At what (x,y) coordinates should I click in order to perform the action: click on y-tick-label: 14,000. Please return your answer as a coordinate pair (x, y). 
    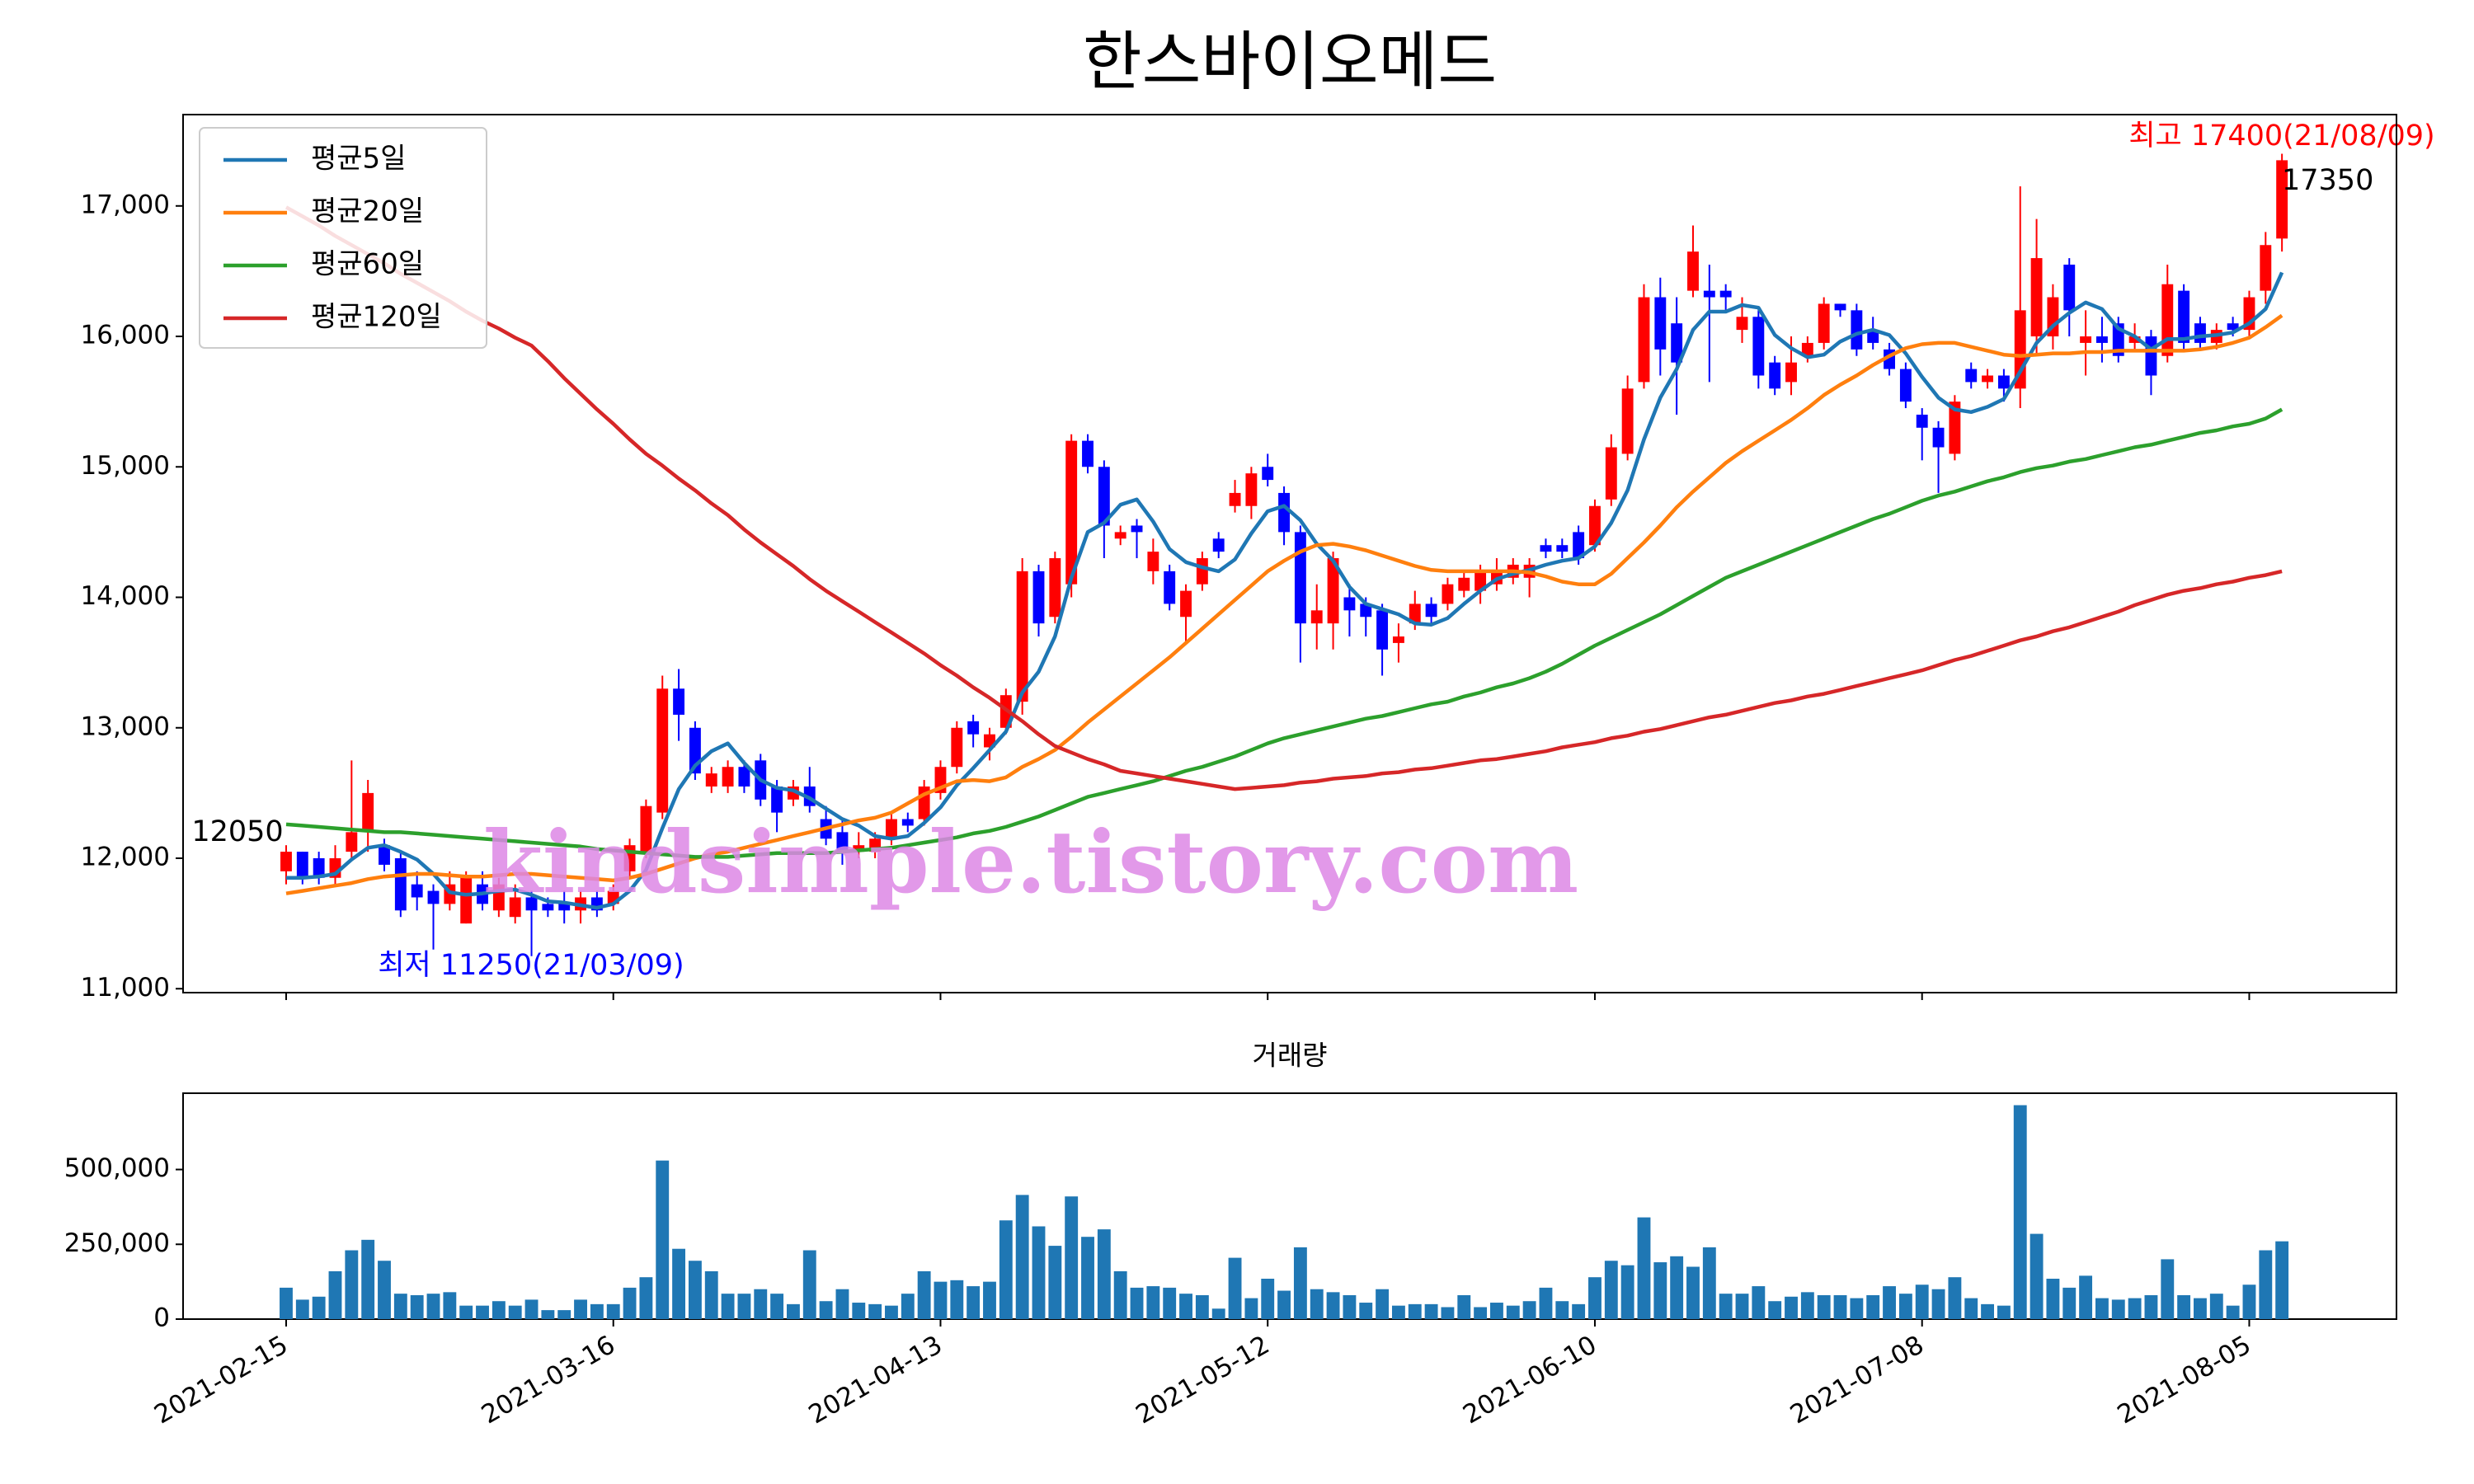
    Looking at the image, I should click on (125, 596).